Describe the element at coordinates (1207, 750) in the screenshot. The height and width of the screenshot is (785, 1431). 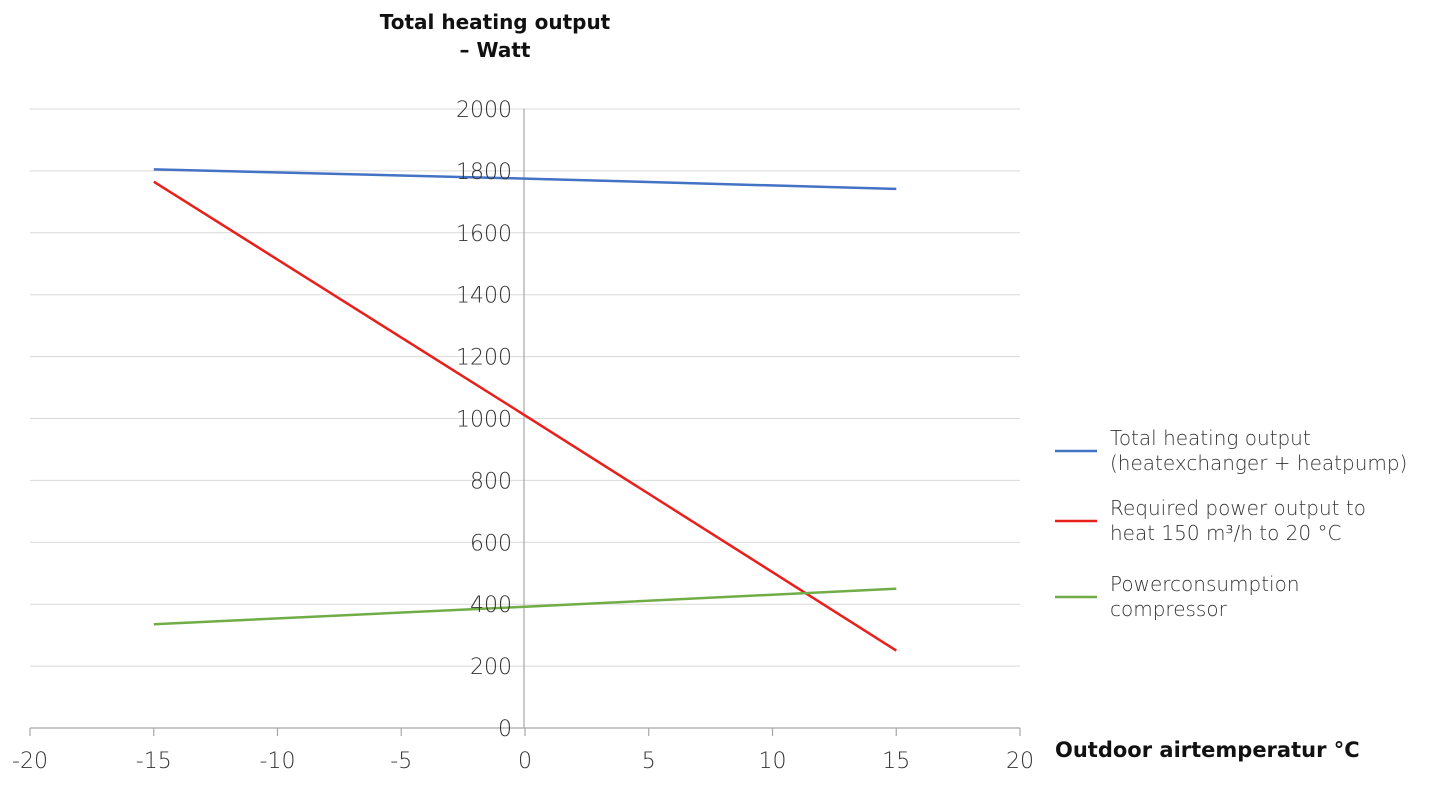
I see `x-axis-label: Outdoor airtemperatur °C` at that location.